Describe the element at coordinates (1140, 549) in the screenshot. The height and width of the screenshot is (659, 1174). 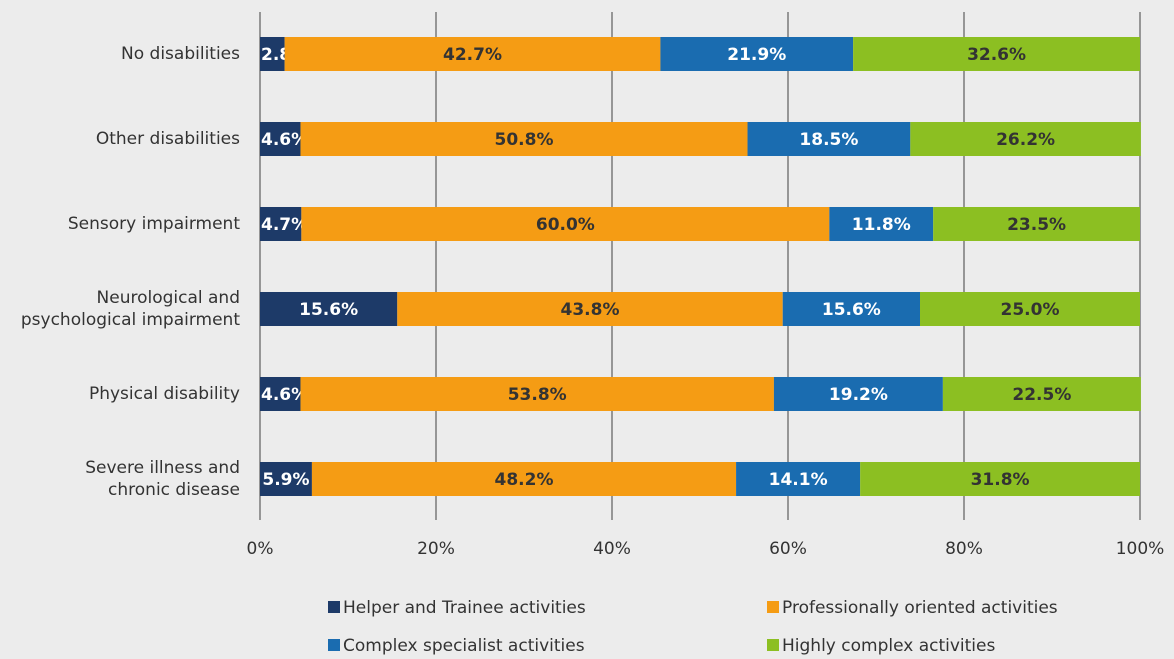
I see `x-tick-label: 100%` at that location.